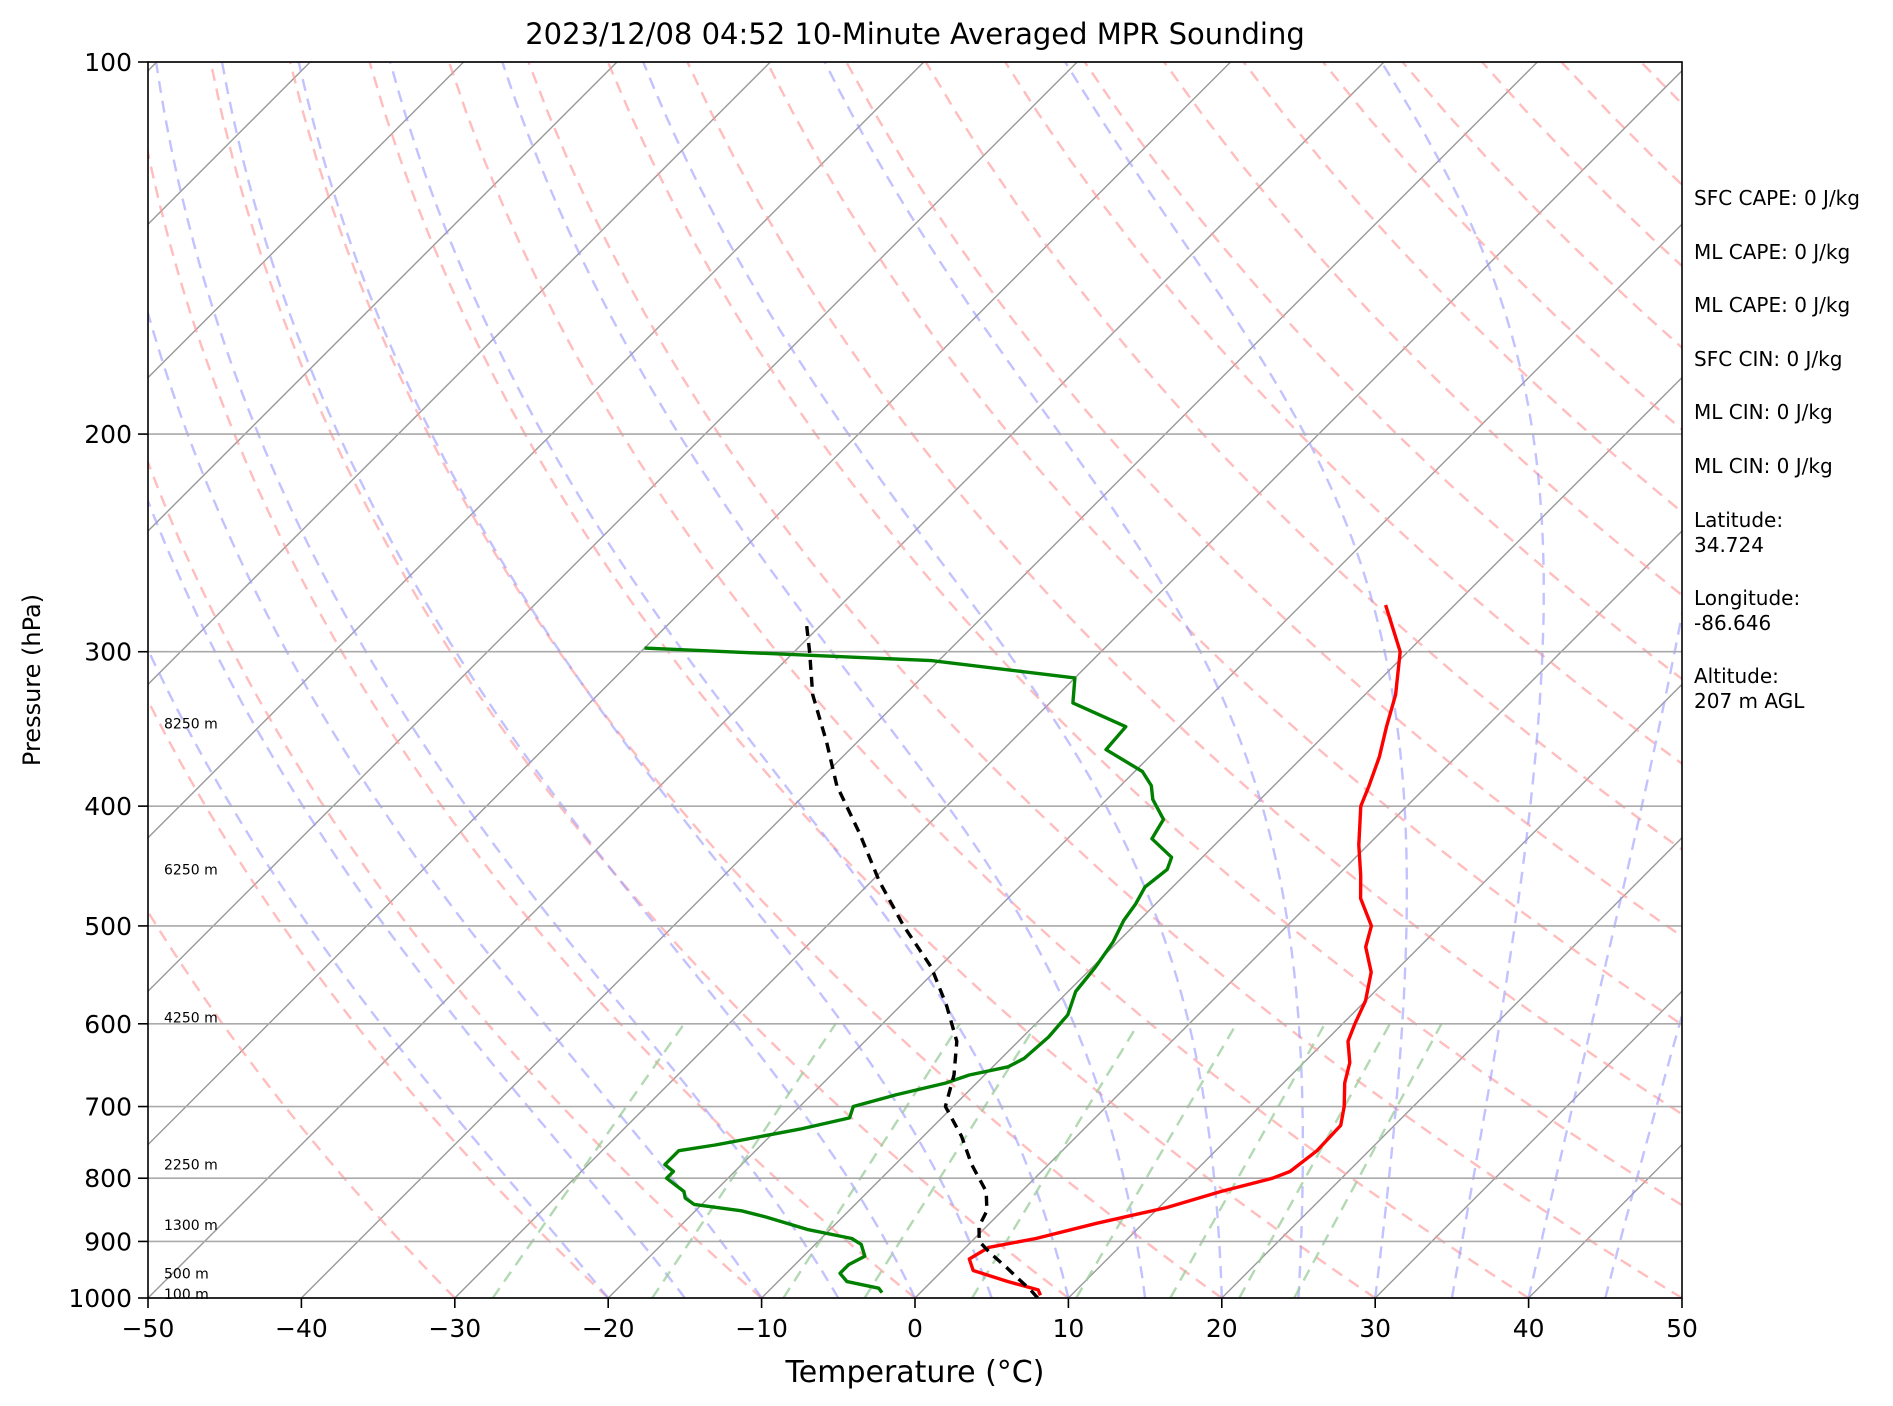  What do you see at coordinates (100, 1298) in the screenshot?
I see `y-tick-label: 1000` at bounding box center [100, 1298].